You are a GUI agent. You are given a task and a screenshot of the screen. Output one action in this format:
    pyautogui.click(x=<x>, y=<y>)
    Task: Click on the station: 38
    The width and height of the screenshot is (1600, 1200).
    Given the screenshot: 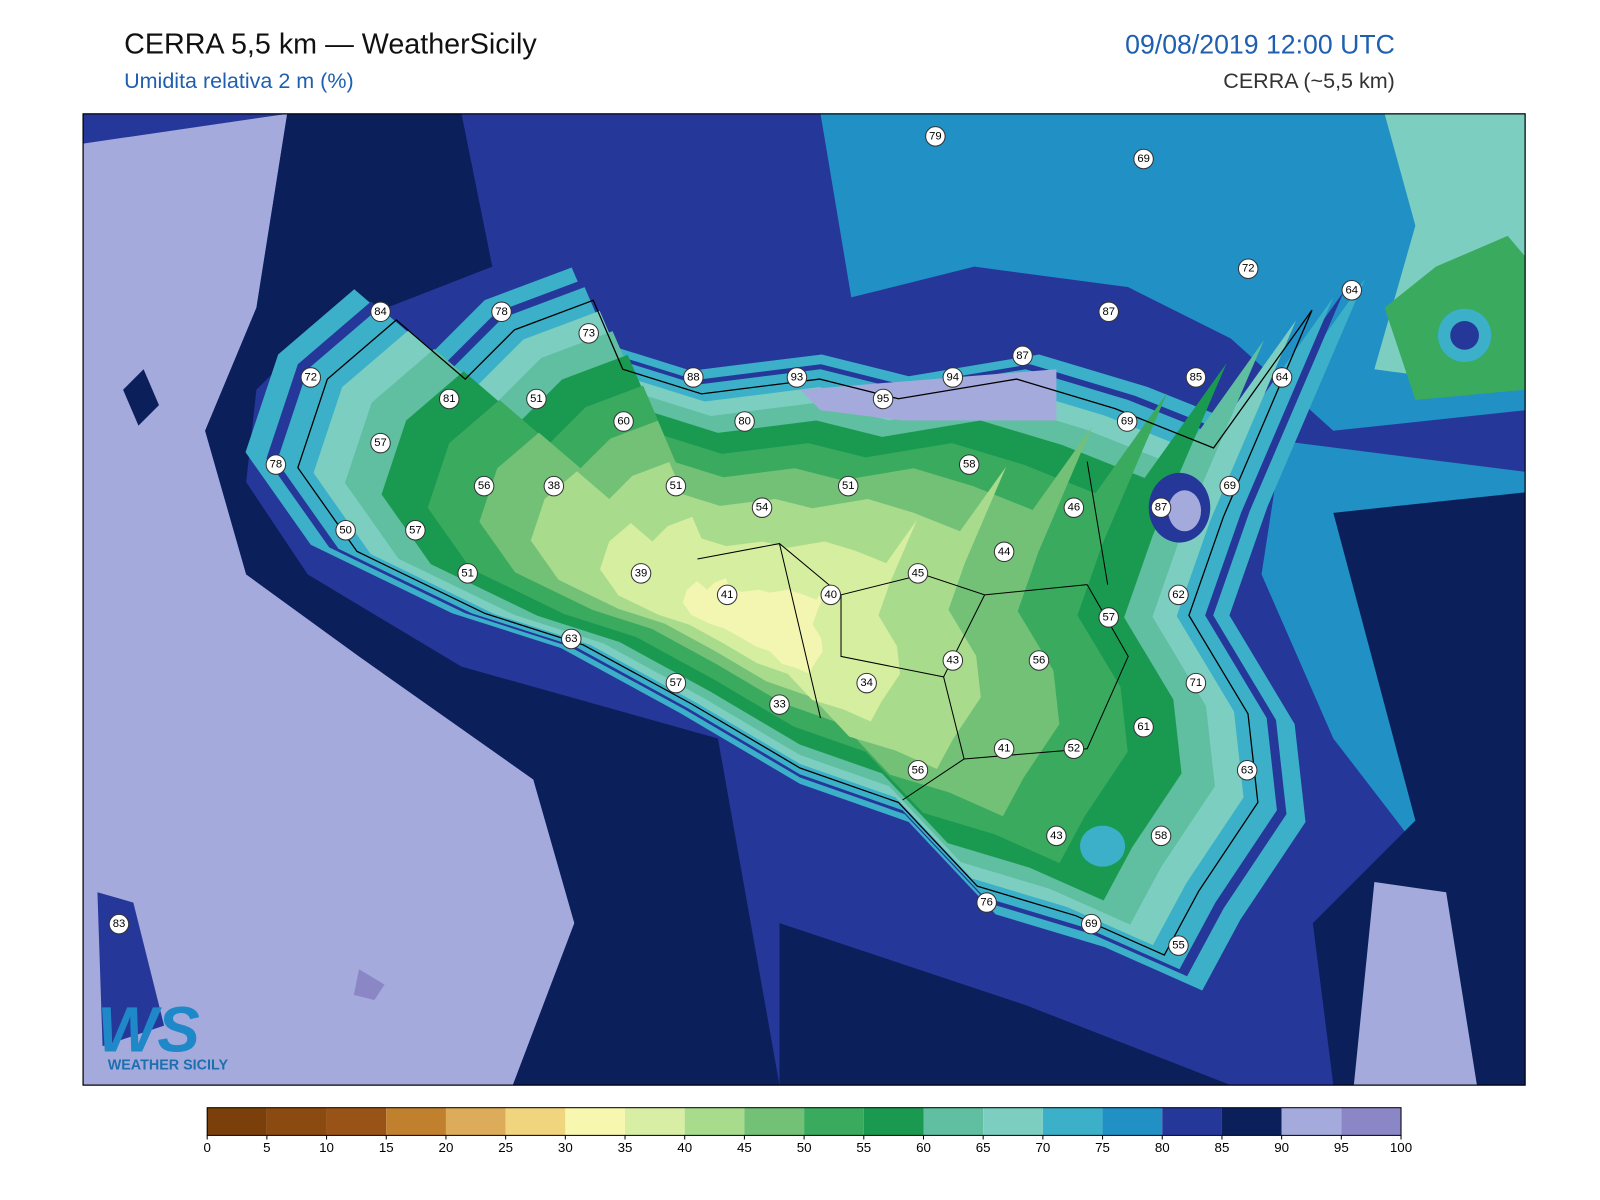 What is the action you would take?
    pyautogui.click(x=554, y=486)
    